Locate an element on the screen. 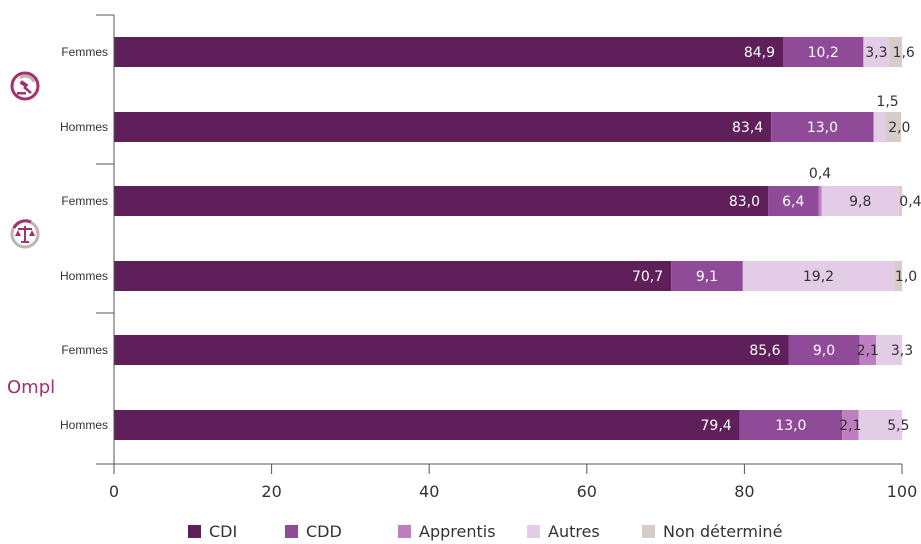 This screenshot has height=544, width=921. legend-label: Non déterminé is located at coordinates (722, 531).